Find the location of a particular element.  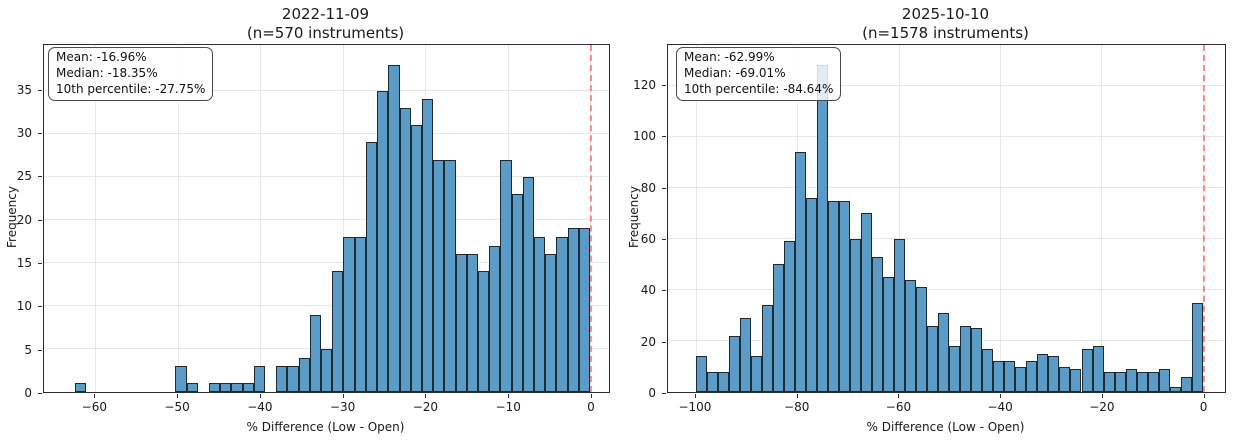

y-tick-label: 35 is located at coordinates (24, 89).